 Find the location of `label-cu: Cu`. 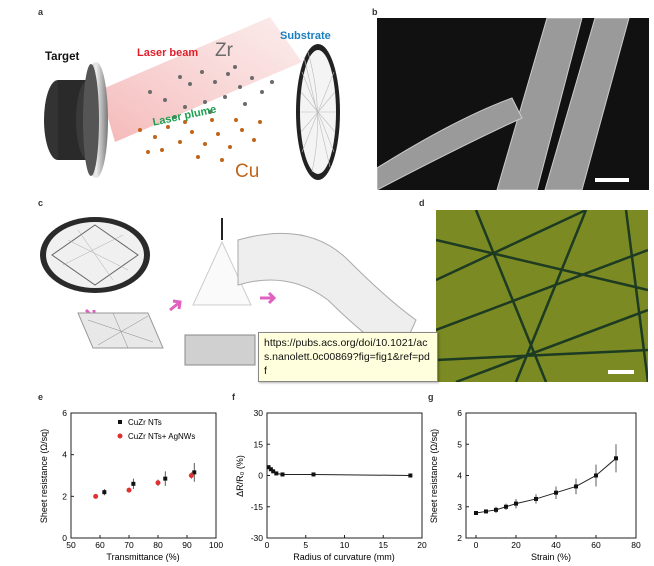

label-cu: Cu is located at coordinates (247, 171).